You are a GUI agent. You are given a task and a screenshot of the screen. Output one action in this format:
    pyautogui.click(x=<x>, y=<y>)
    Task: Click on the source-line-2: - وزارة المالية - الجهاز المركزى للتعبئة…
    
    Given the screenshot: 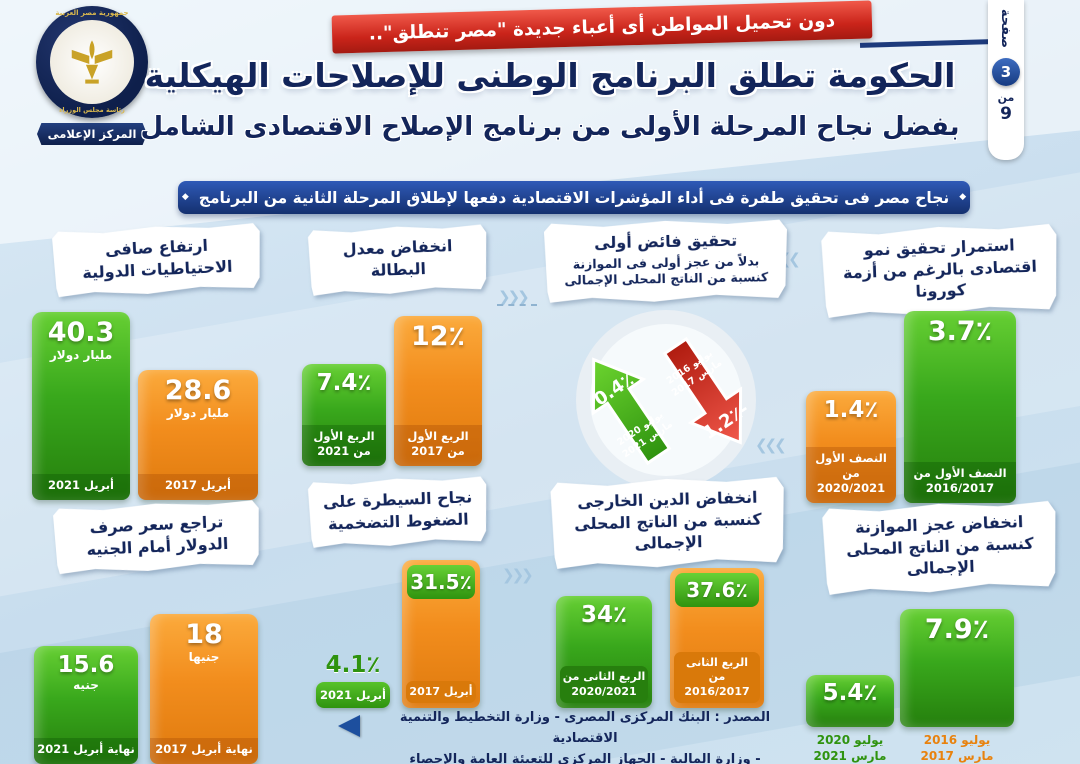 What is the action you would take?
    pyautogui.click(x=585, y=757)
    